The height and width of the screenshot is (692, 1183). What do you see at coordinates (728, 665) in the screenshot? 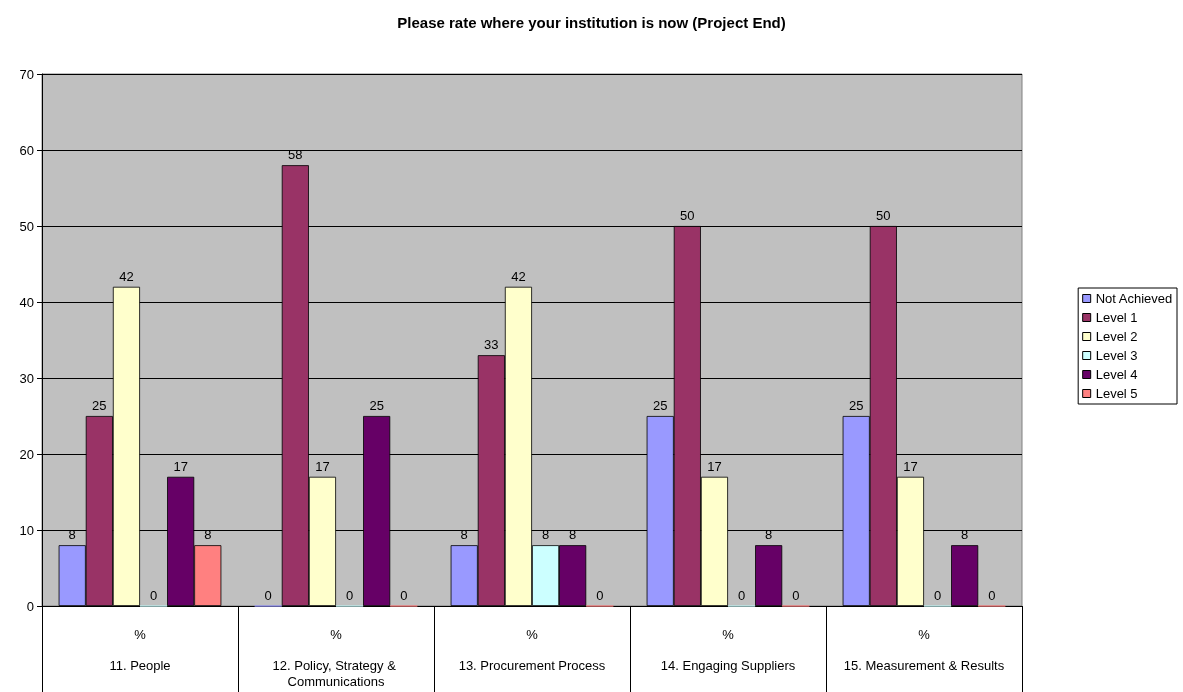
I see `x-tick-label: 14. Engaging Suppliers` at bounding box center [728, 665].